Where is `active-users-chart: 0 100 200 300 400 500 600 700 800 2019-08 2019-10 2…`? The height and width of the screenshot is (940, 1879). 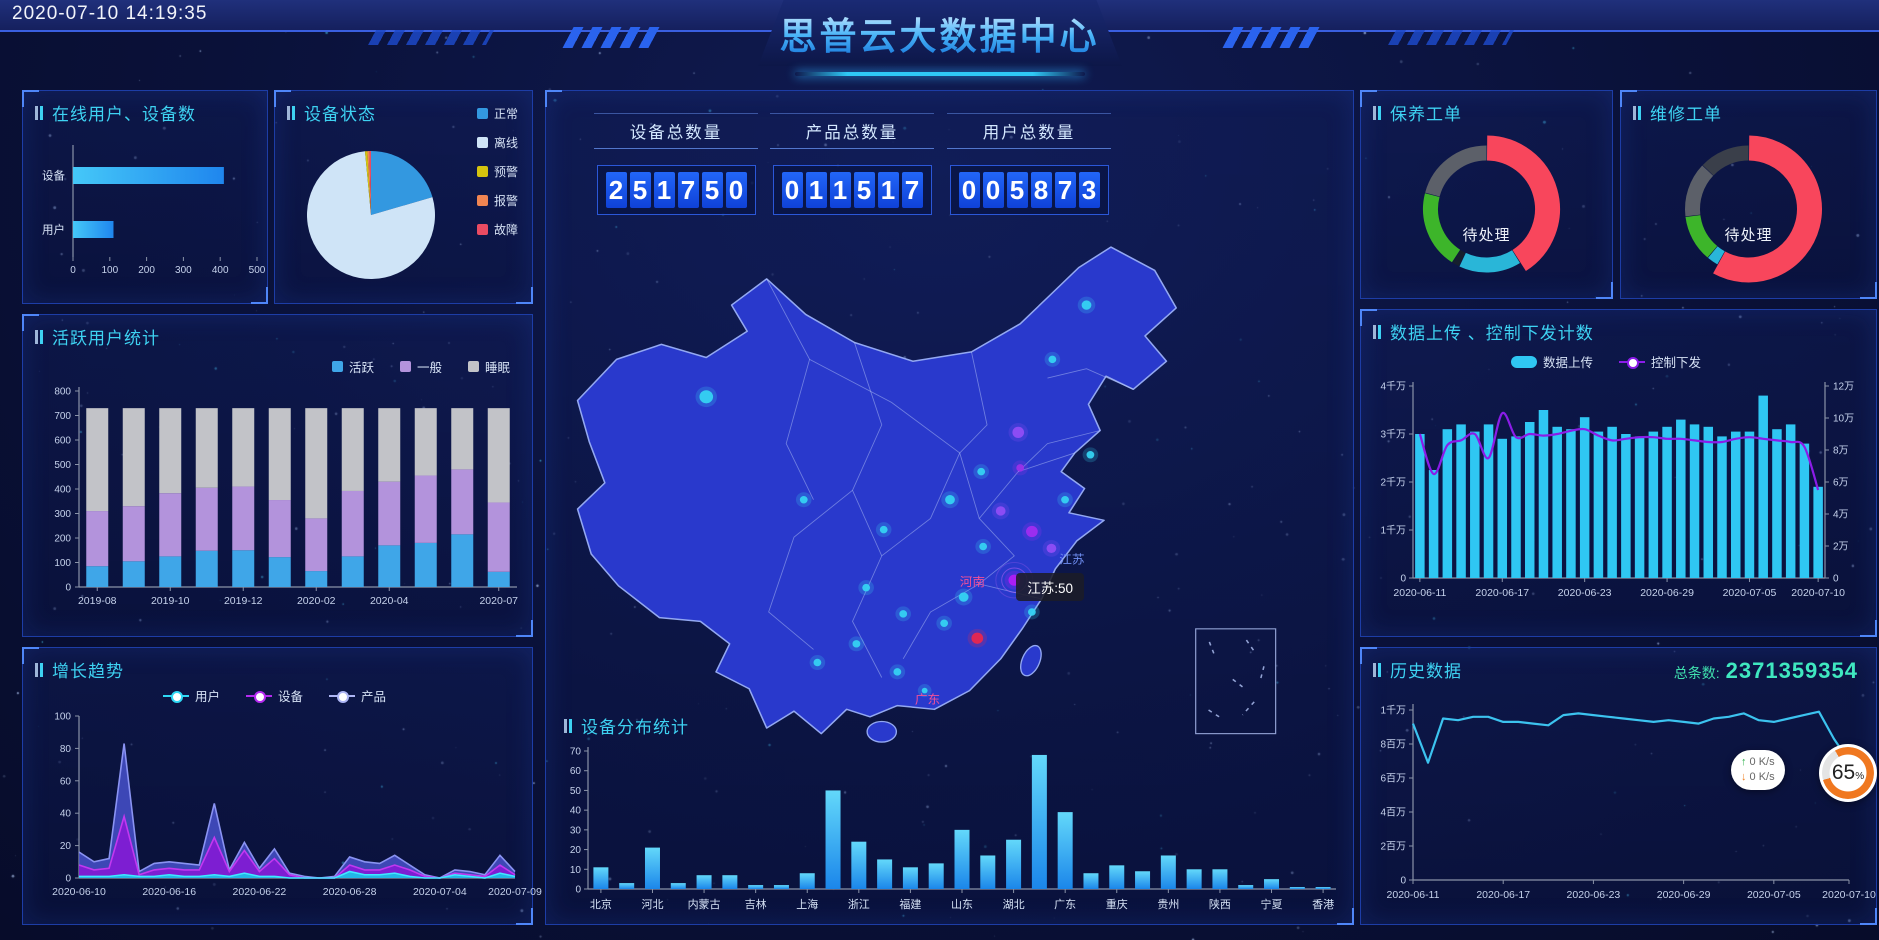 active-users-chart: 0 100 200 300 400 500 600 700 800 2019-08 2019-10 2… is located at coordinates (278, 506).